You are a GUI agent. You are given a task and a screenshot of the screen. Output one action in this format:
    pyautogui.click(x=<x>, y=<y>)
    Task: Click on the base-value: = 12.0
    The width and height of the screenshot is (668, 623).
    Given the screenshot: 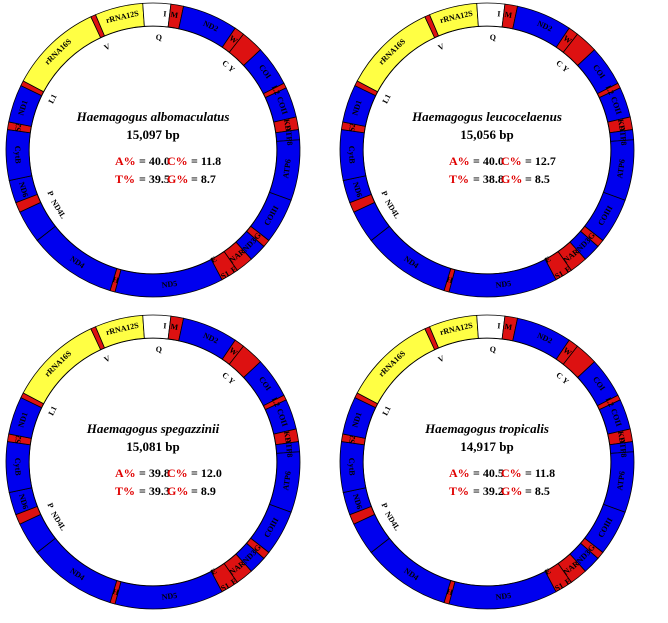 What is the action you would take?
    pyautogui.click(x=206, y=473)
    